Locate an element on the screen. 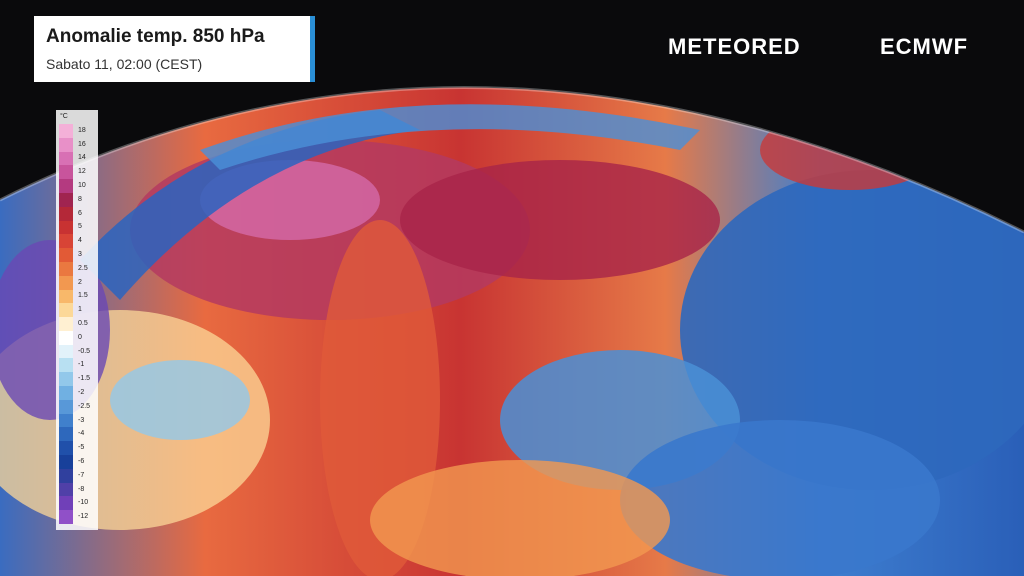  legend-label: 8 is located at coordinates (80, 199).